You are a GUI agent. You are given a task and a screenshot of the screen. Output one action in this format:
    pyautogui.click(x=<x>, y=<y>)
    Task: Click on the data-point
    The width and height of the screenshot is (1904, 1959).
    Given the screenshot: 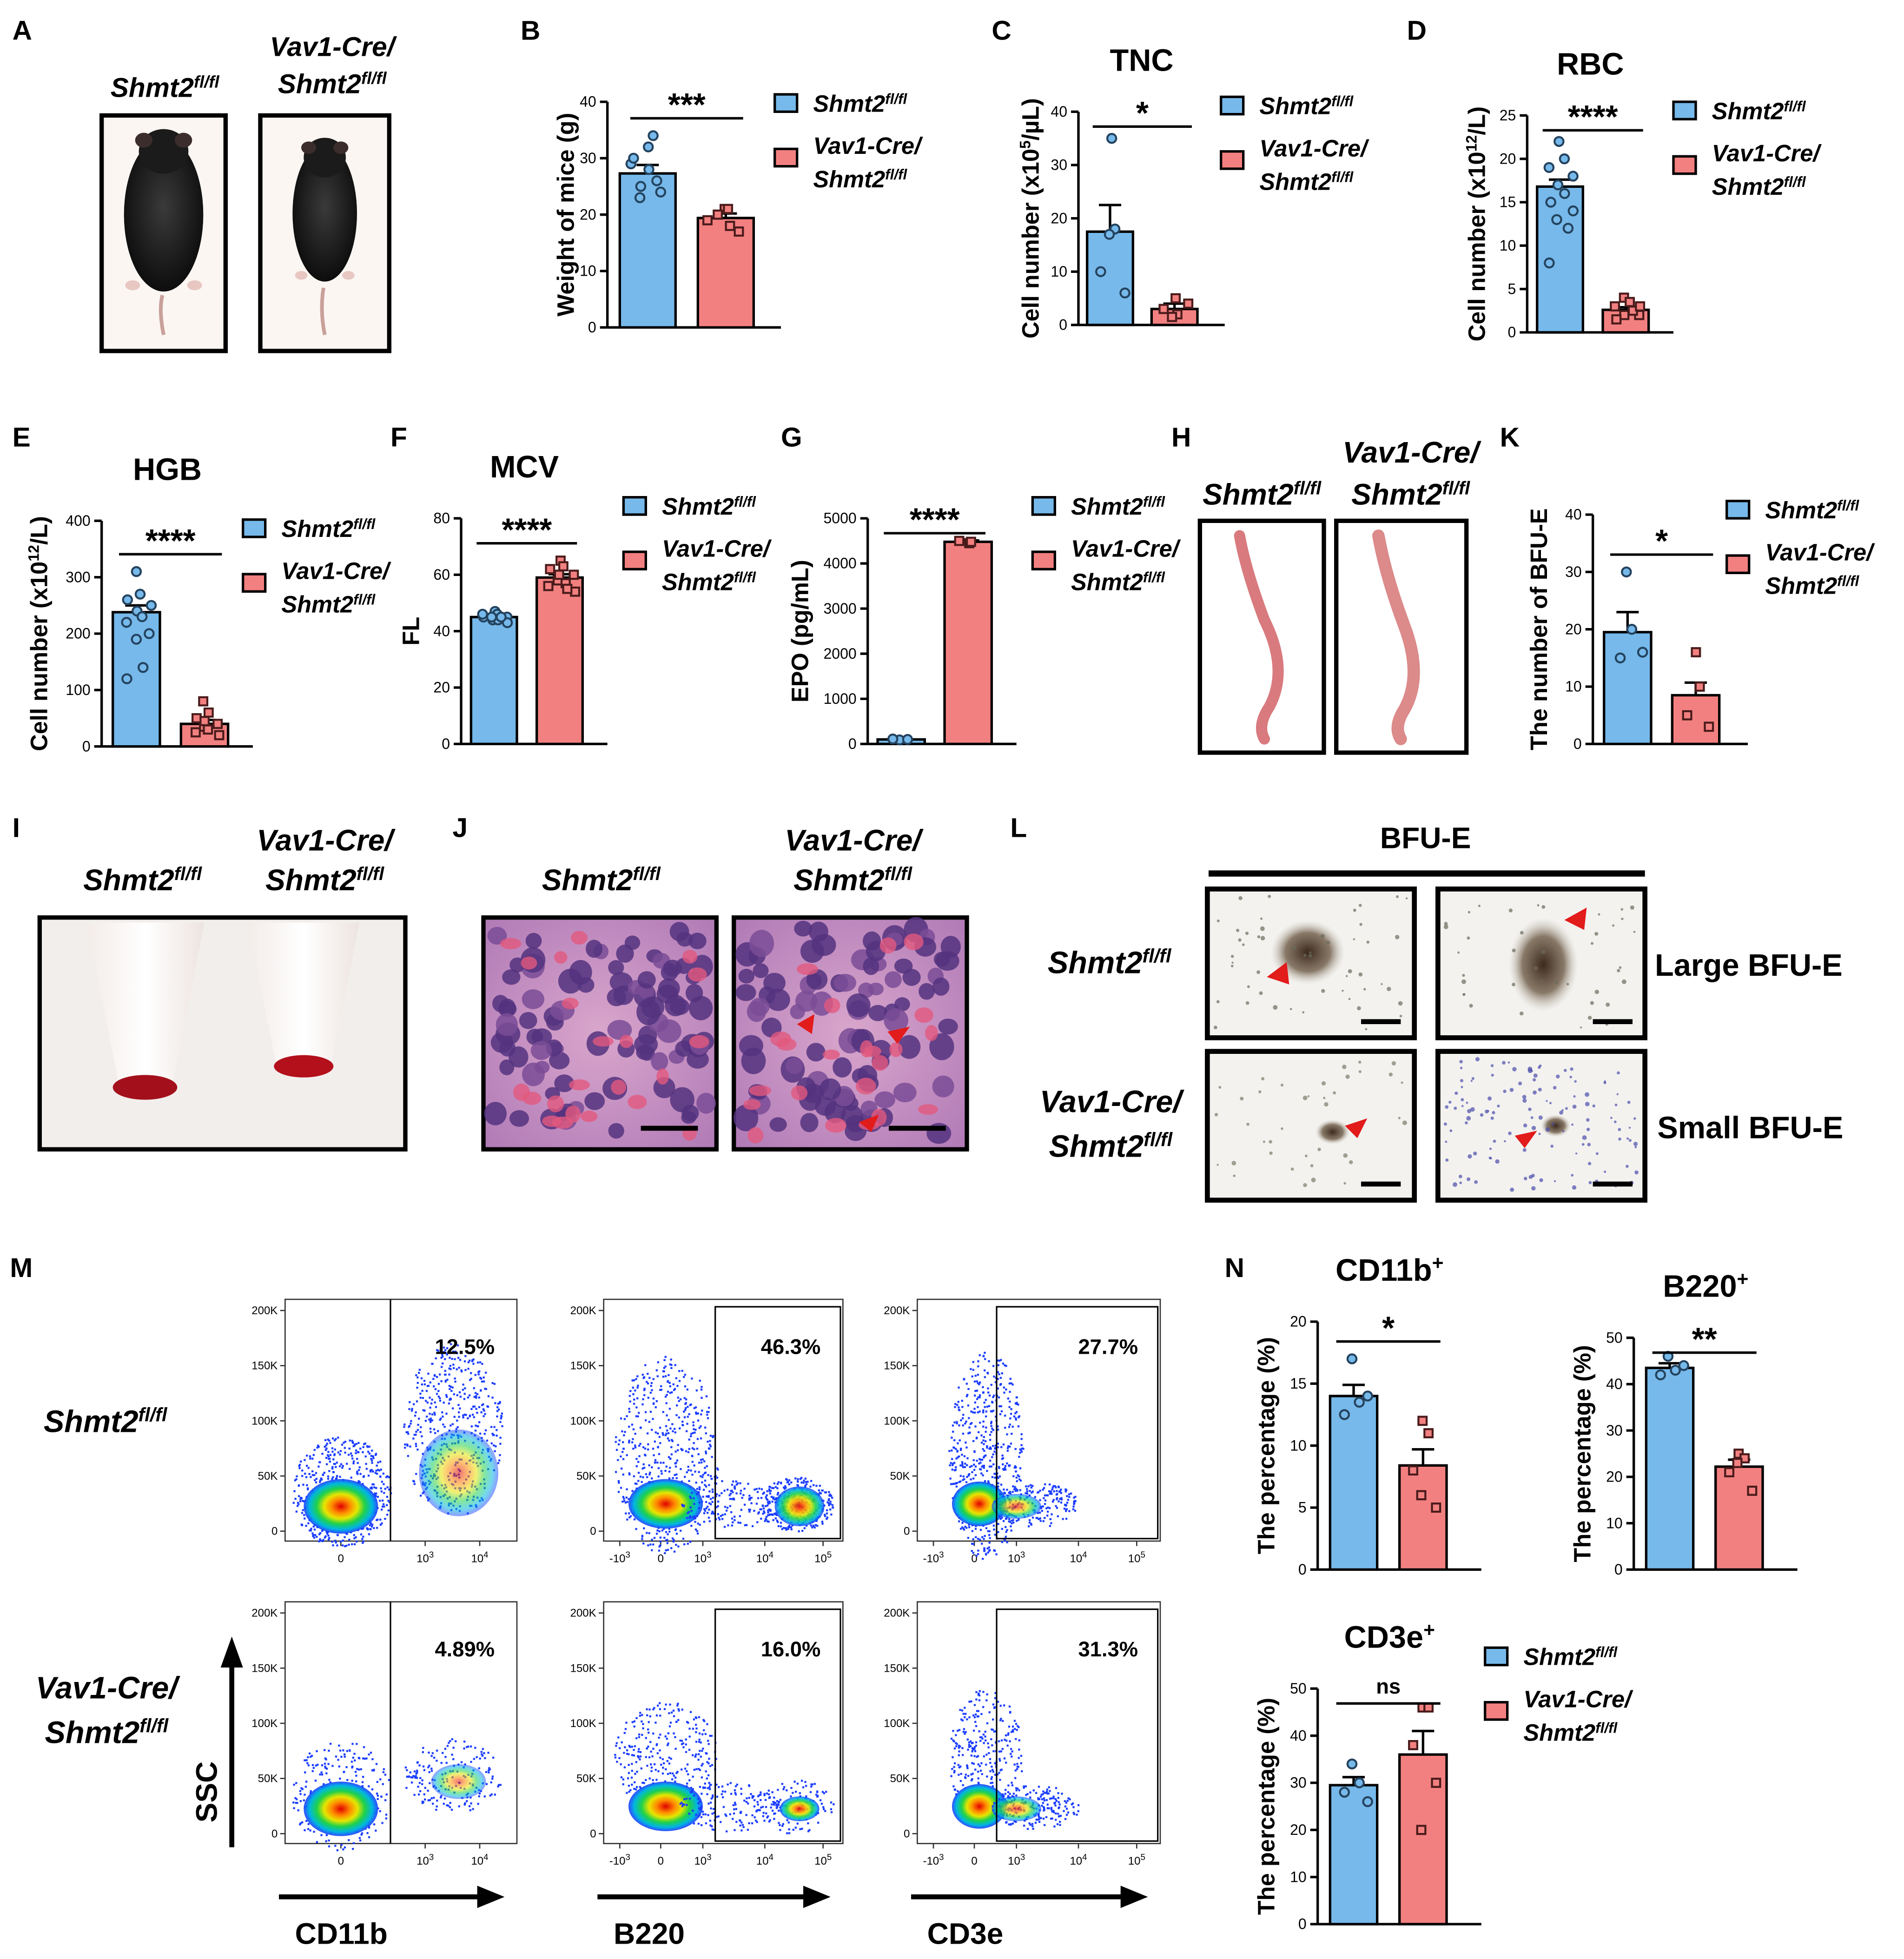 What is the action you would take?
    pyautogui.click(x=1556, y=219)
    